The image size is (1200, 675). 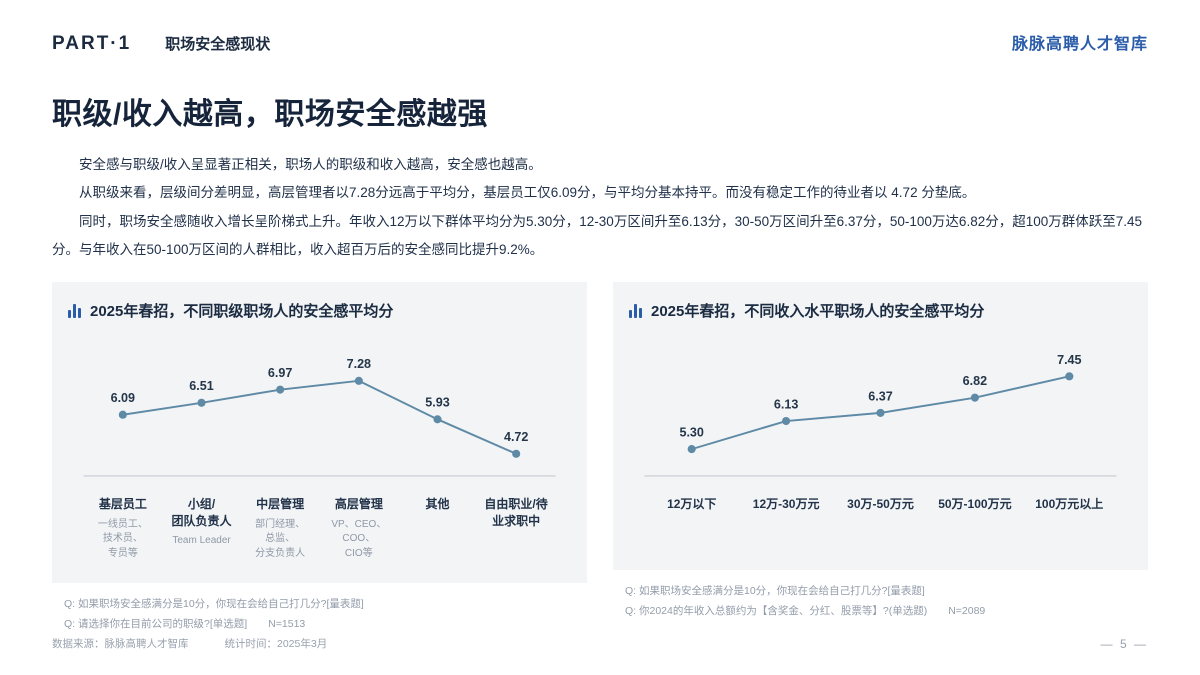 What do you see at coordinates (516, 438) in the screenshot?
I see `value-label: 4.72` at bounding box center [516, 438].